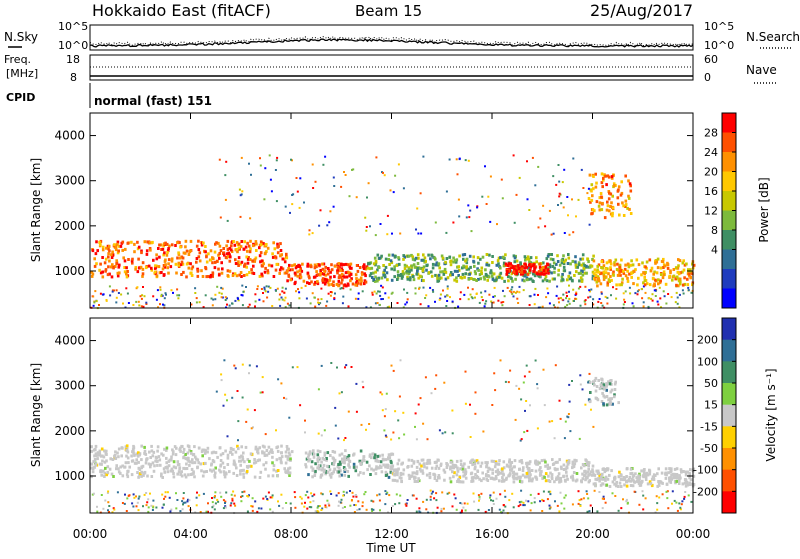 Image resolution: width=800 pixels, height=559 pixels. I want to click on velocity-colorbar-label: Velocity [m s⁻¹], so click(771, 414).